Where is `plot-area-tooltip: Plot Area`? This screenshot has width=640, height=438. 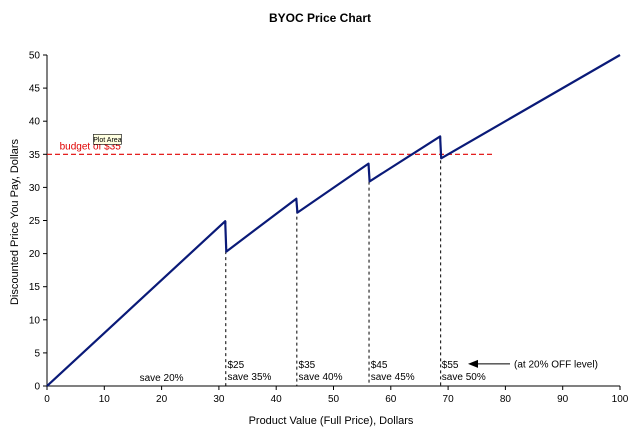
plot-area-tooltip: Plot Area is located at coordinates (107, 139).